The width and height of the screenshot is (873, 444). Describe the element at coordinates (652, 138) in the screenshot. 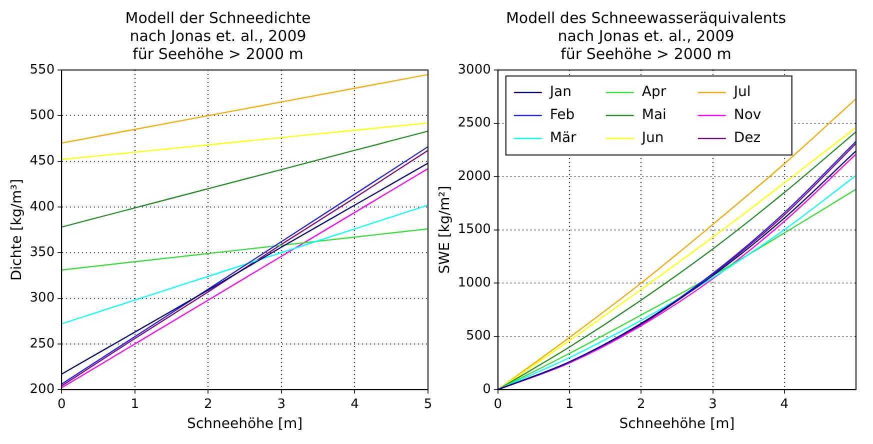

I see `legend-label: Jun` at that location.